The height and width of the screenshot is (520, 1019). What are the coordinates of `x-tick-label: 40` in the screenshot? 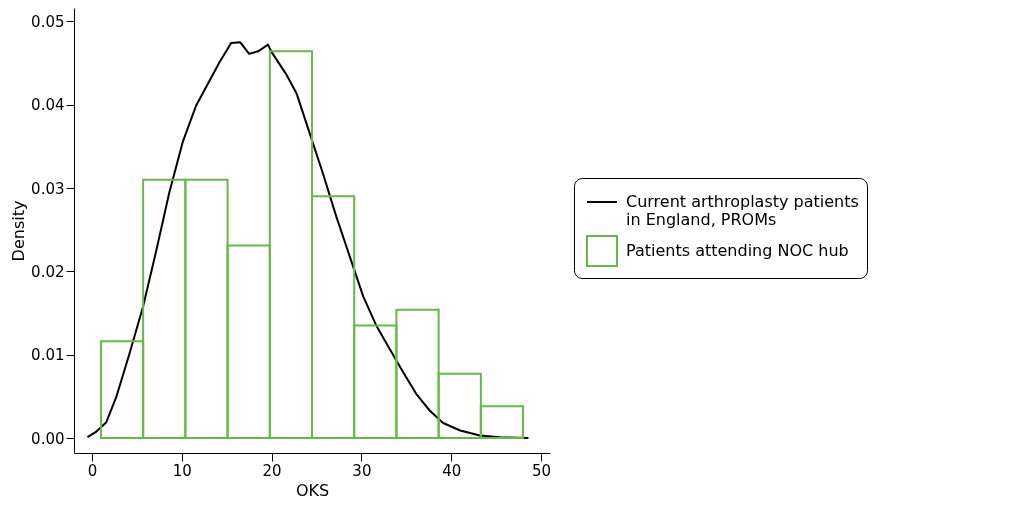 It's located at (452, 470).